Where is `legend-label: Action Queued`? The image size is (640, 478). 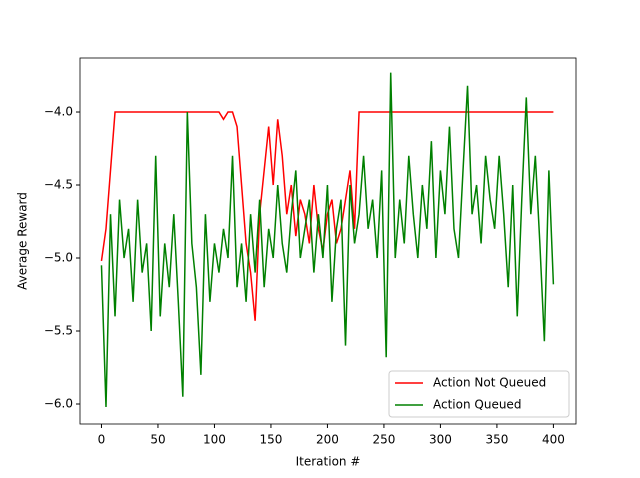
legend-label: Action Queued is located at coordinates (477, 405).